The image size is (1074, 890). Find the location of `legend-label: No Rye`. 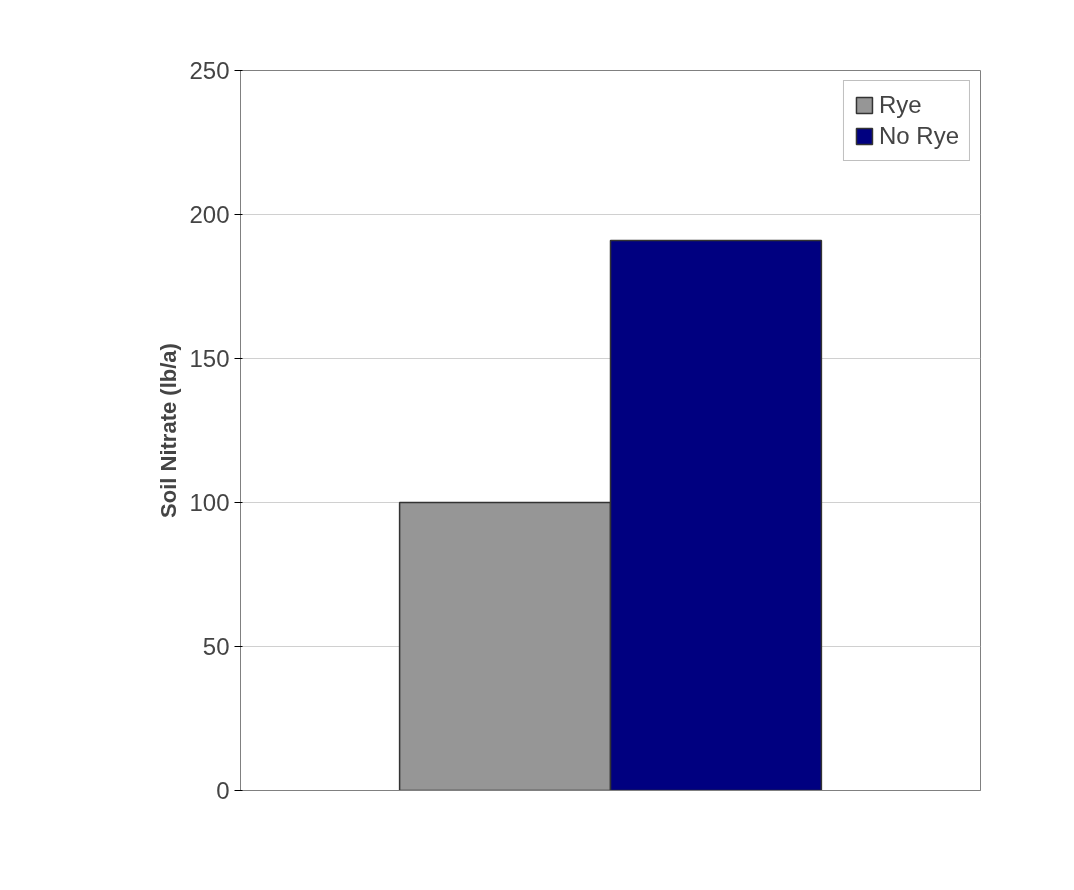

legend-label: No Rye is located at coordinates (918, 136).